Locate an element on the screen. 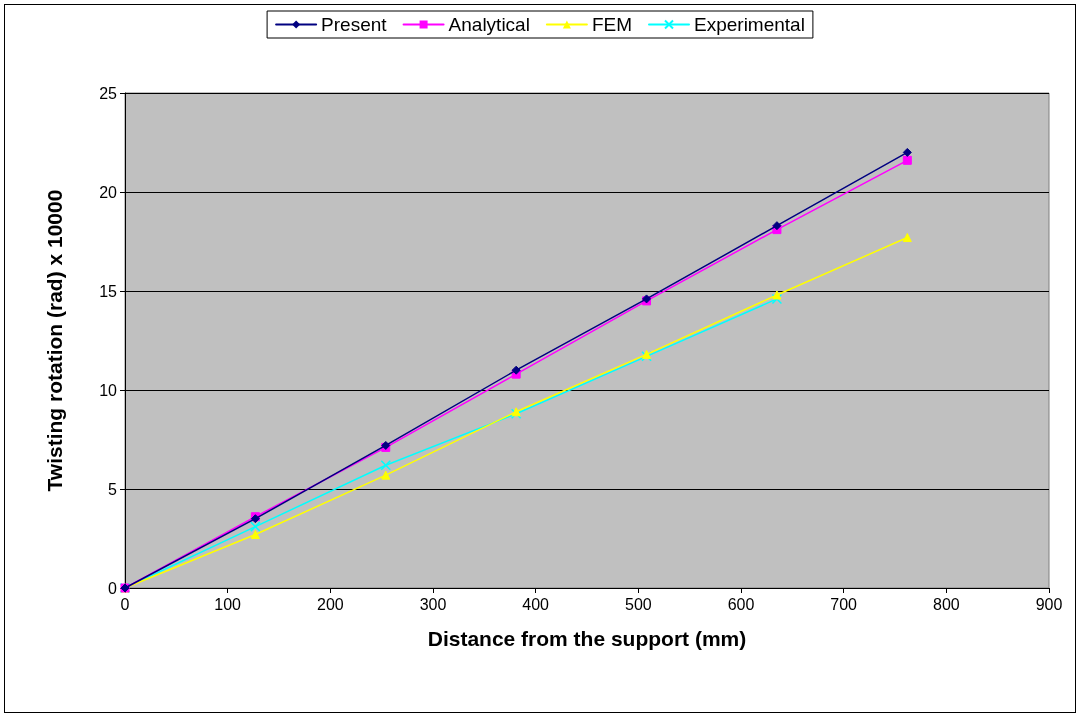 The height and width of the screenshot is (719, 1082). legend-label: Analytical is located at coordinates (489, 24).